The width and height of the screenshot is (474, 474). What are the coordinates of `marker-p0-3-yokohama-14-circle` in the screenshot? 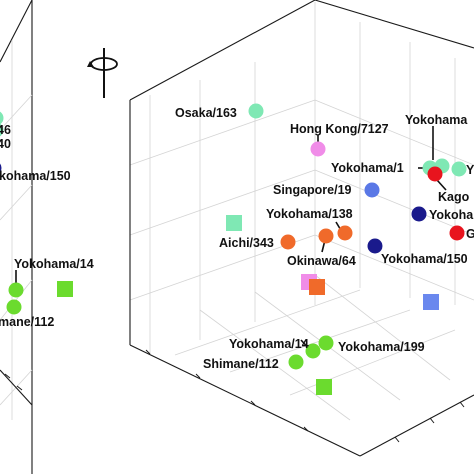 It's located at (16, 290).